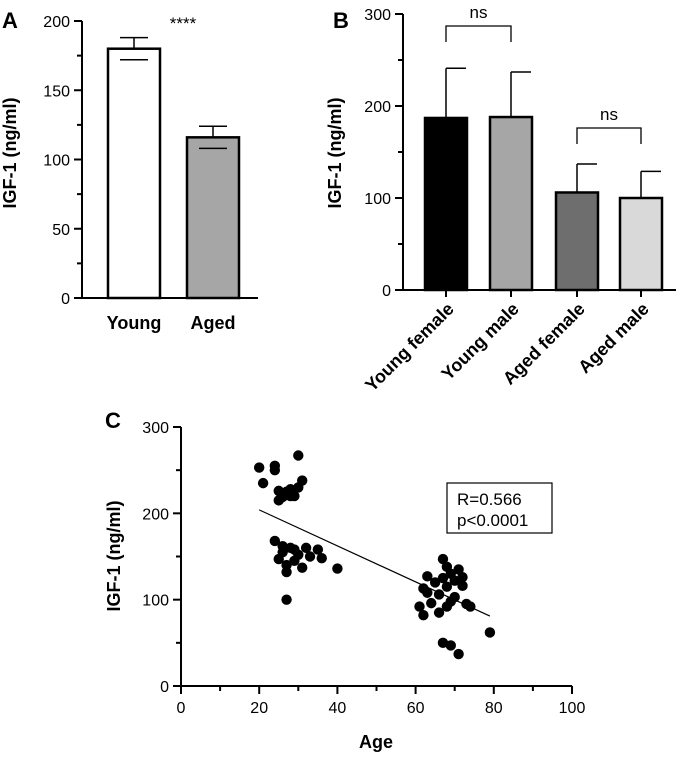 The height and width of the screenshot is (757, 685). What do you see at coordinates (572, 708) in the screenshot?
I see `panel-c-x-tick-label: 100` at bounding box center [572, 708].